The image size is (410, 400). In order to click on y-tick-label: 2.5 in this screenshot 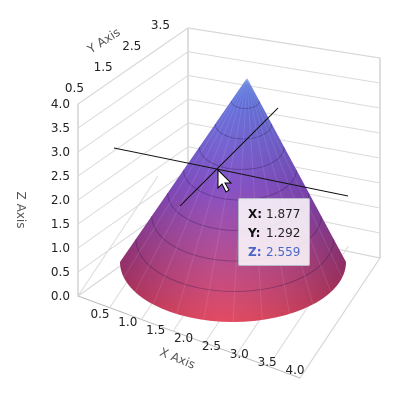, I will do `click(131, 46)`.